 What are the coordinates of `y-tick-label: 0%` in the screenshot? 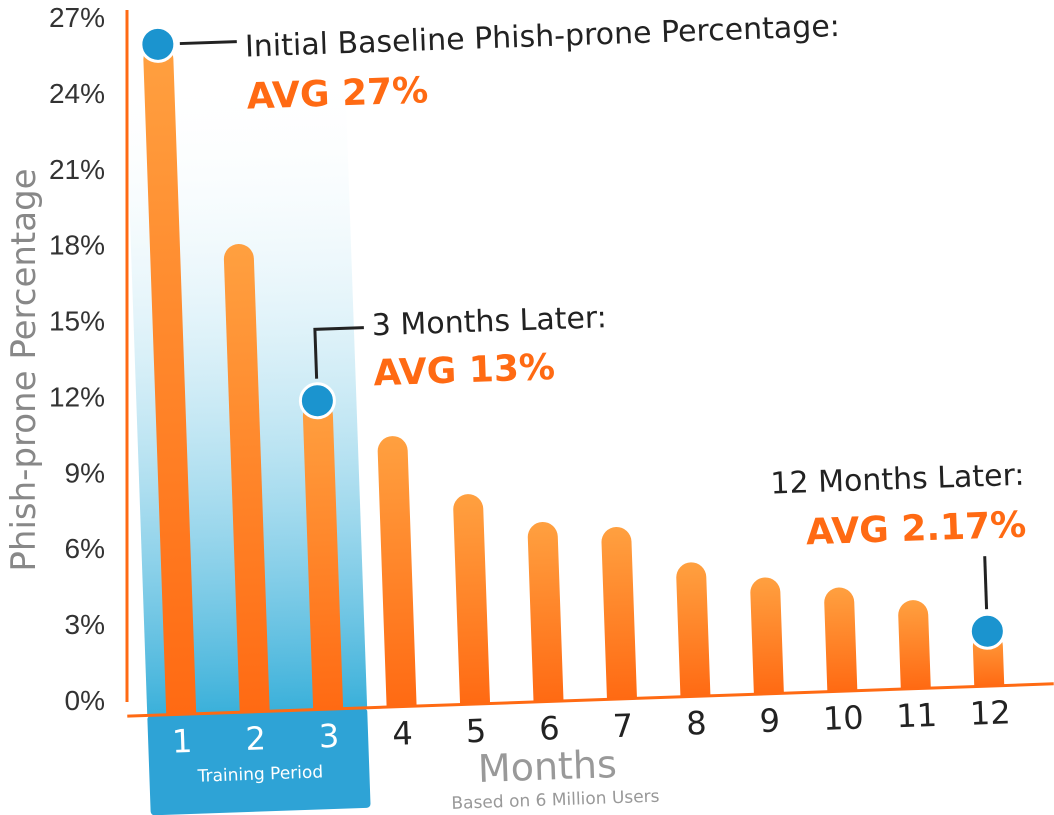 It's located at (85, 700).